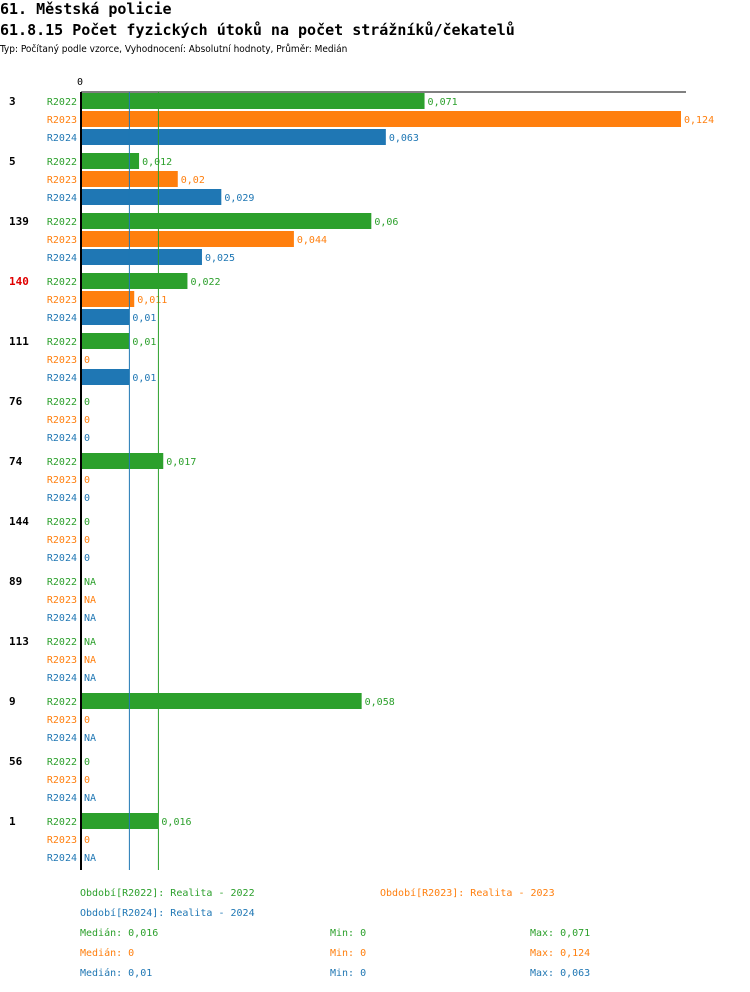  What do you see at coordinates (386, 222) in the screenshot?
I see `value-label: 0,06` at bounding box center [386, 222].